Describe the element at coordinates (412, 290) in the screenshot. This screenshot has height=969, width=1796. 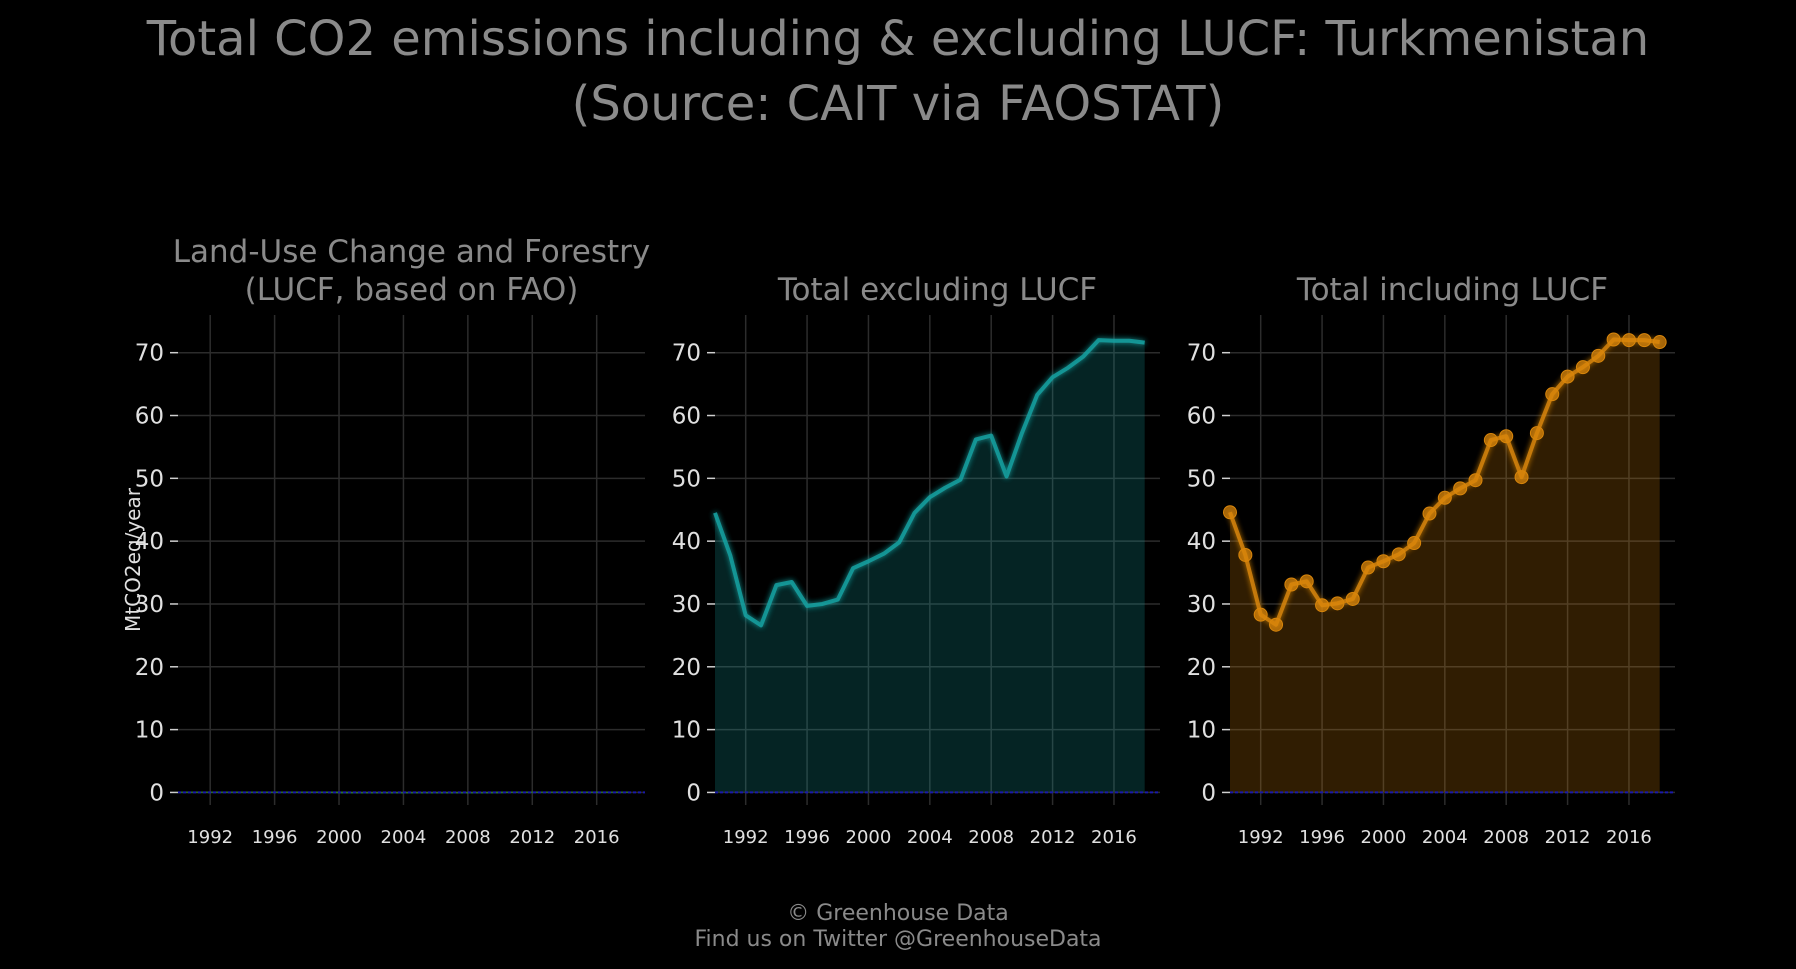
I see `panel-title: (LUCF, based on FAO)` at that location.